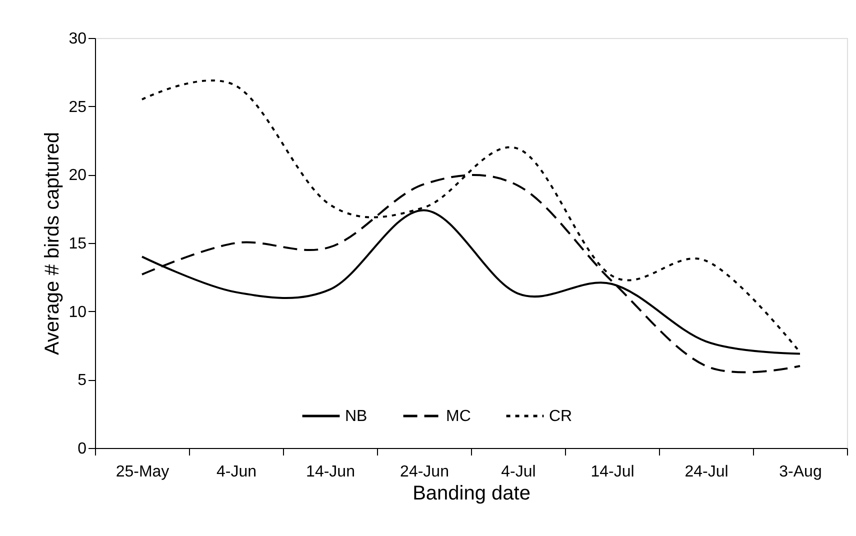  Describe the element at coordinates (77, 39) in the screenshot. I see `y-tick-label: 30` at that location.